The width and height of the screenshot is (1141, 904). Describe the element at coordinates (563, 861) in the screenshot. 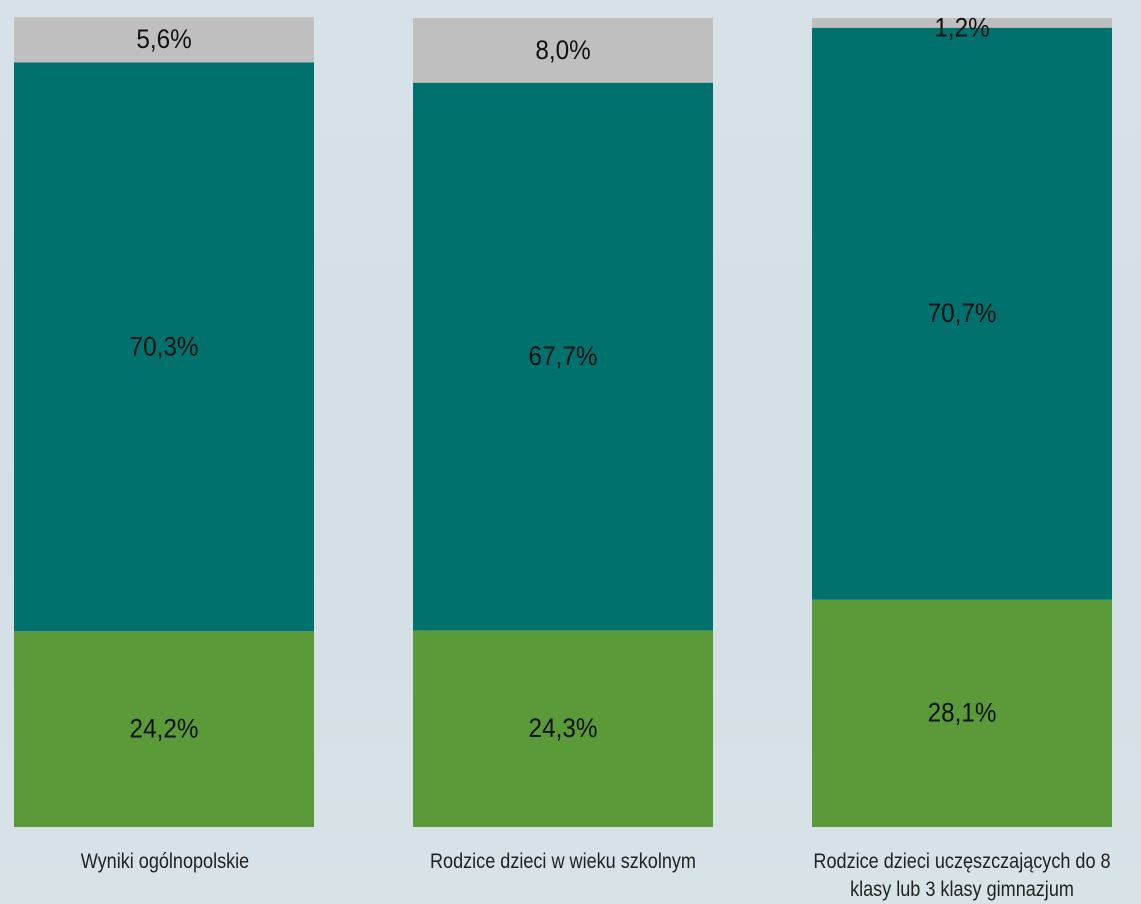

I see `category-label-rodzice-dzieci-w-wieku-szkolnym: Rodzice dzieci w wieku szkolnym` at that location.